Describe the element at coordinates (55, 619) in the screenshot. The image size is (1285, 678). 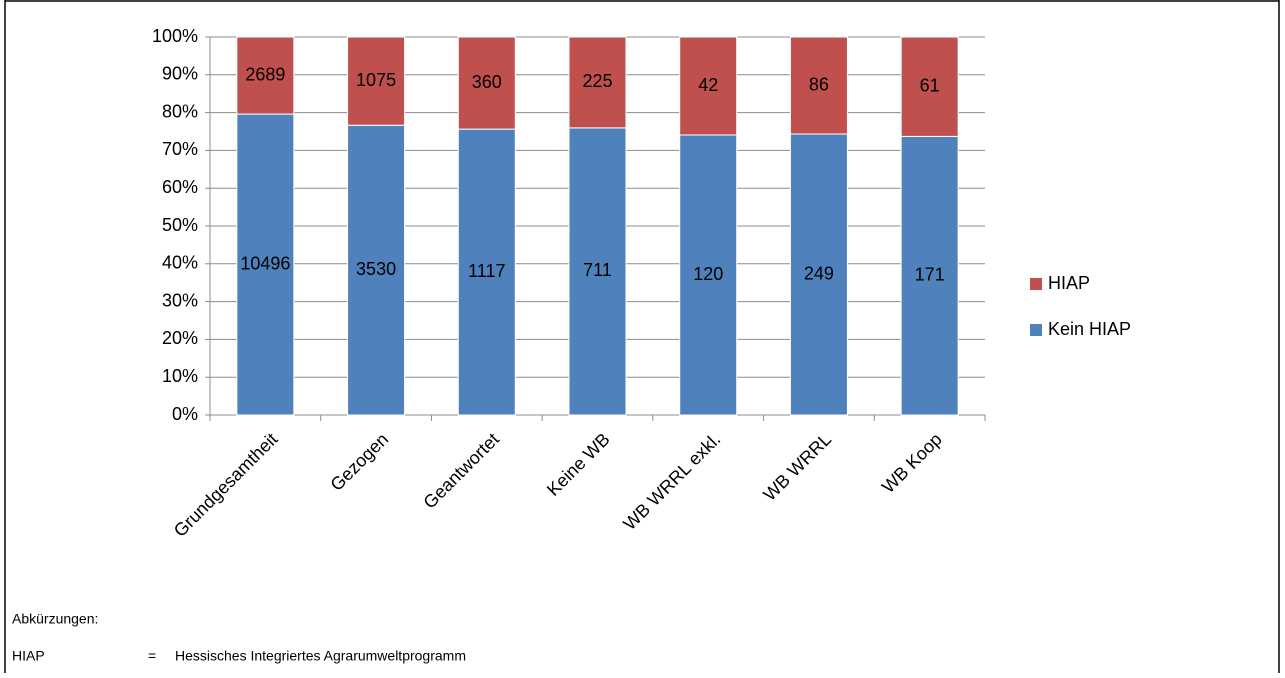
I see `footer-heading: Abkürzungen:` at that location.